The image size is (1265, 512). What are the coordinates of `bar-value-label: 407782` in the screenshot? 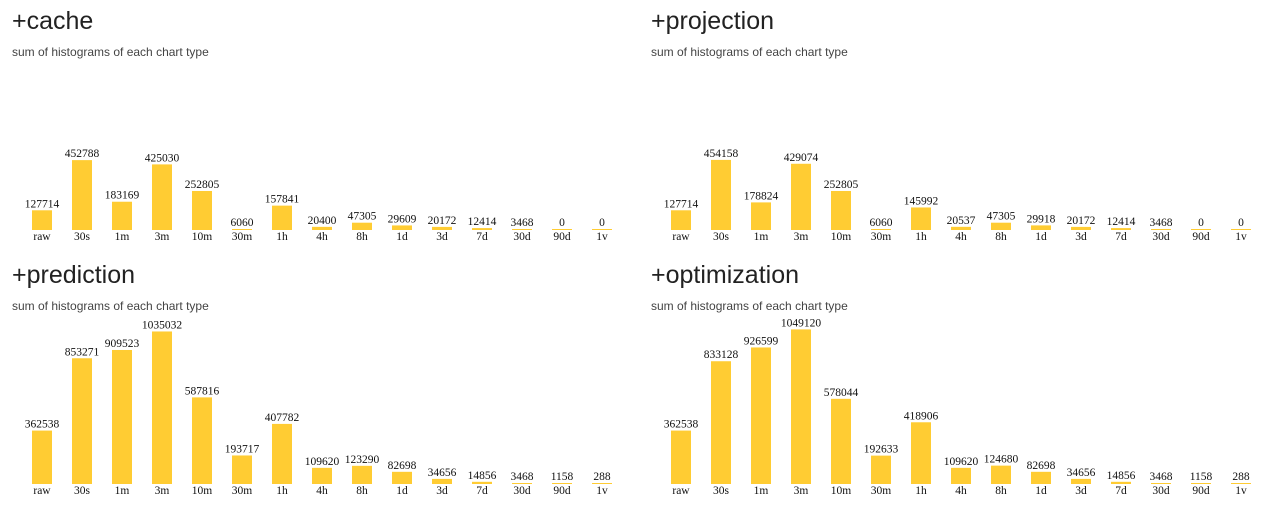 It's located at (282, 418).